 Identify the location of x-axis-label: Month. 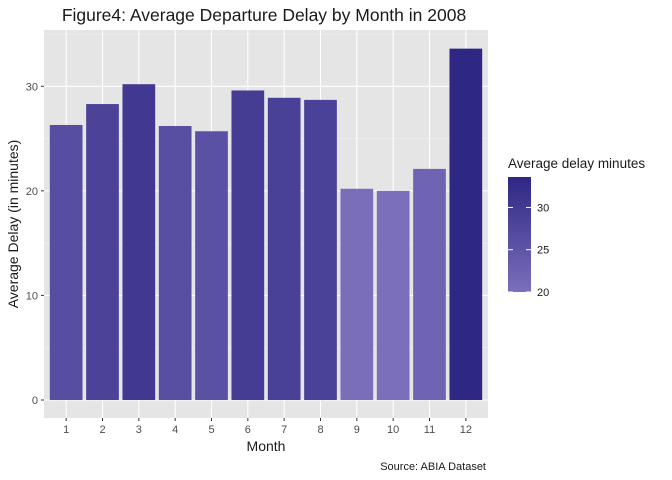
(266, 446).